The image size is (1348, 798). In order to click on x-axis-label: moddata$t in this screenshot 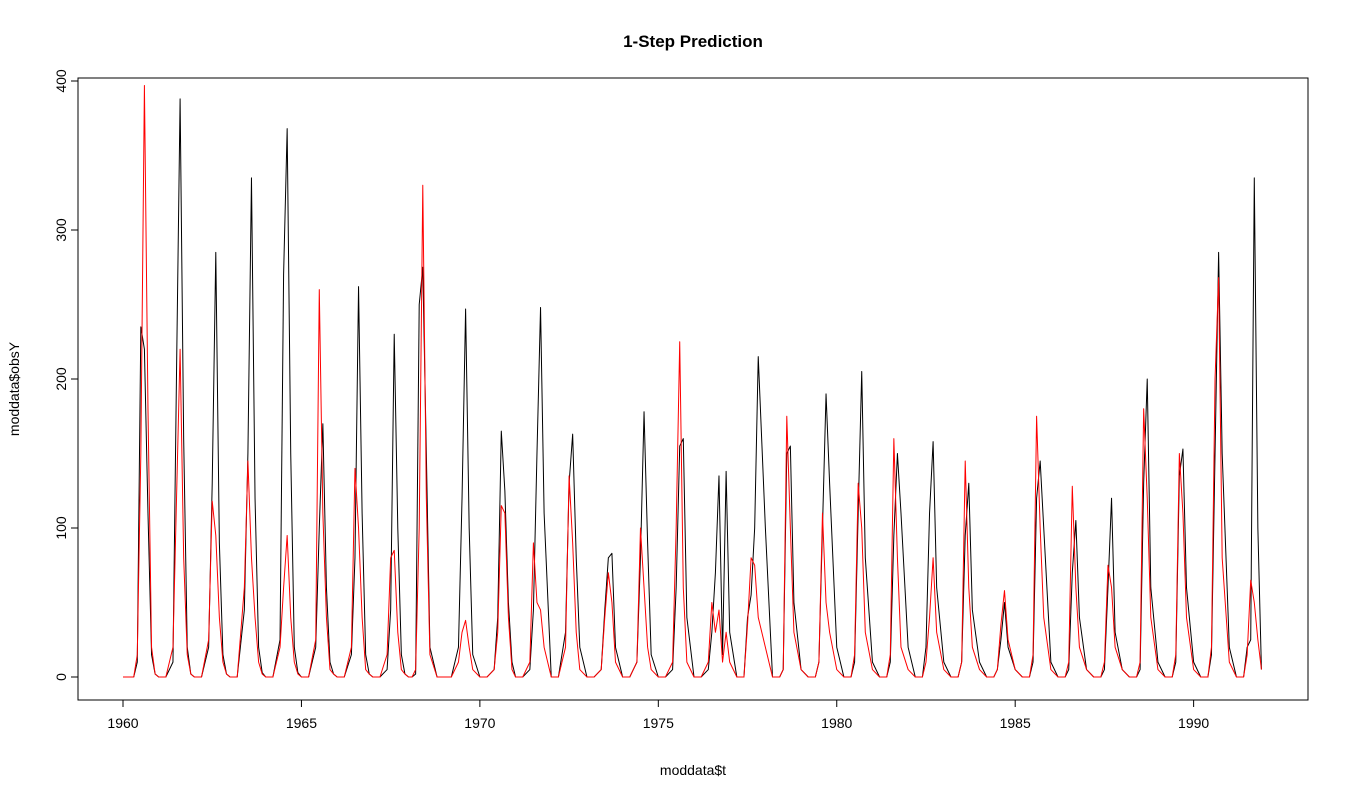, I will do `click(693, 770)`.